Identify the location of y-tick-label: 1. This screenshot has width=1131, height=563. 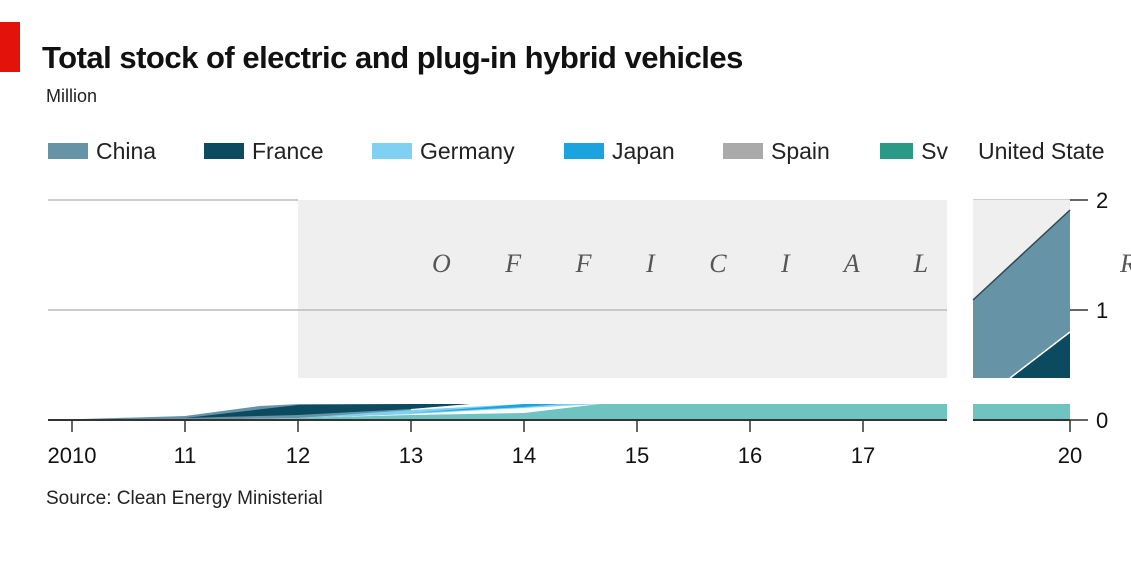
(1102, 310).